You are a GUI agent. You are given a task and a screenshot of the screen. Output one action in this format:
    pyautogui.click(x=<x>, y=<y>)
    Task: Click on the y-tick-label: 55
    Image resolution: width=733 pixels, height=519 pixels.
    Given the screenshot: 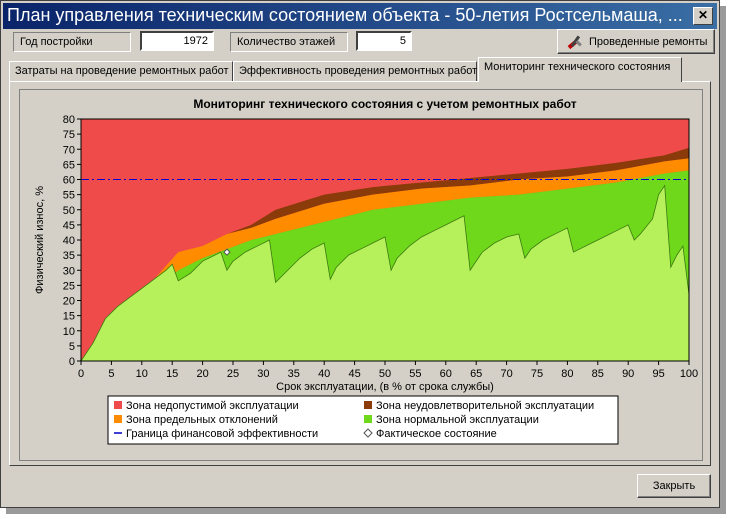 What is the action you would take?
    pyautogui.click(x=69, y=196)
    